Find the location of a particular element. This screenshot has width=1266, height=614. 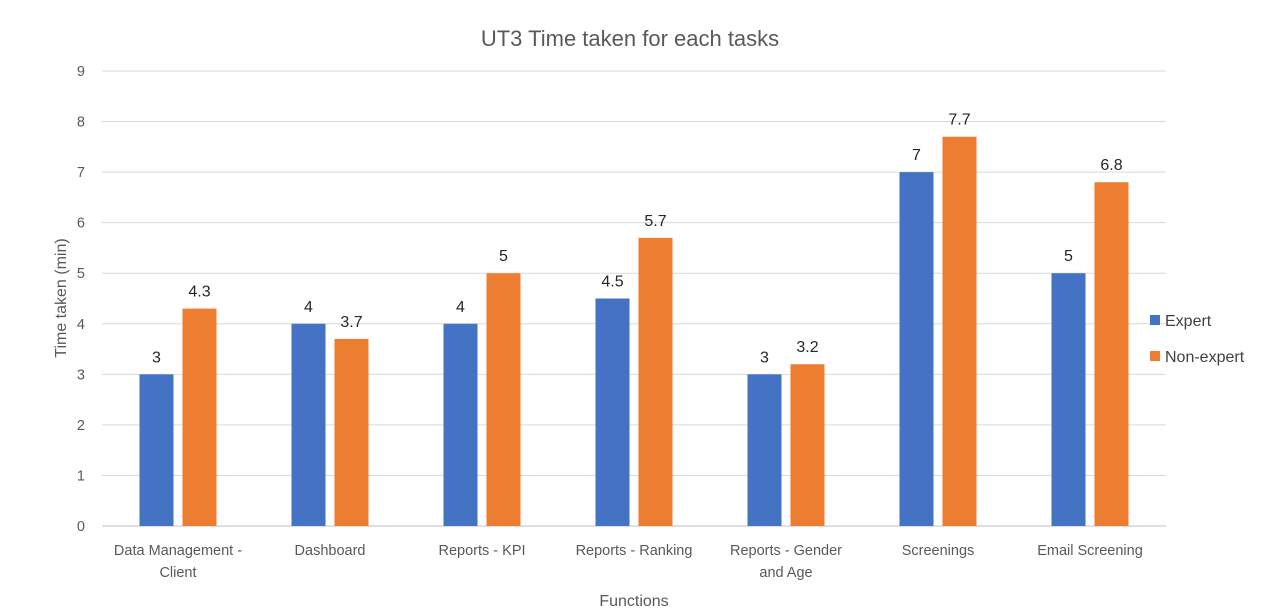

y-tick-label: 6 is located at coordinates (81, 224).